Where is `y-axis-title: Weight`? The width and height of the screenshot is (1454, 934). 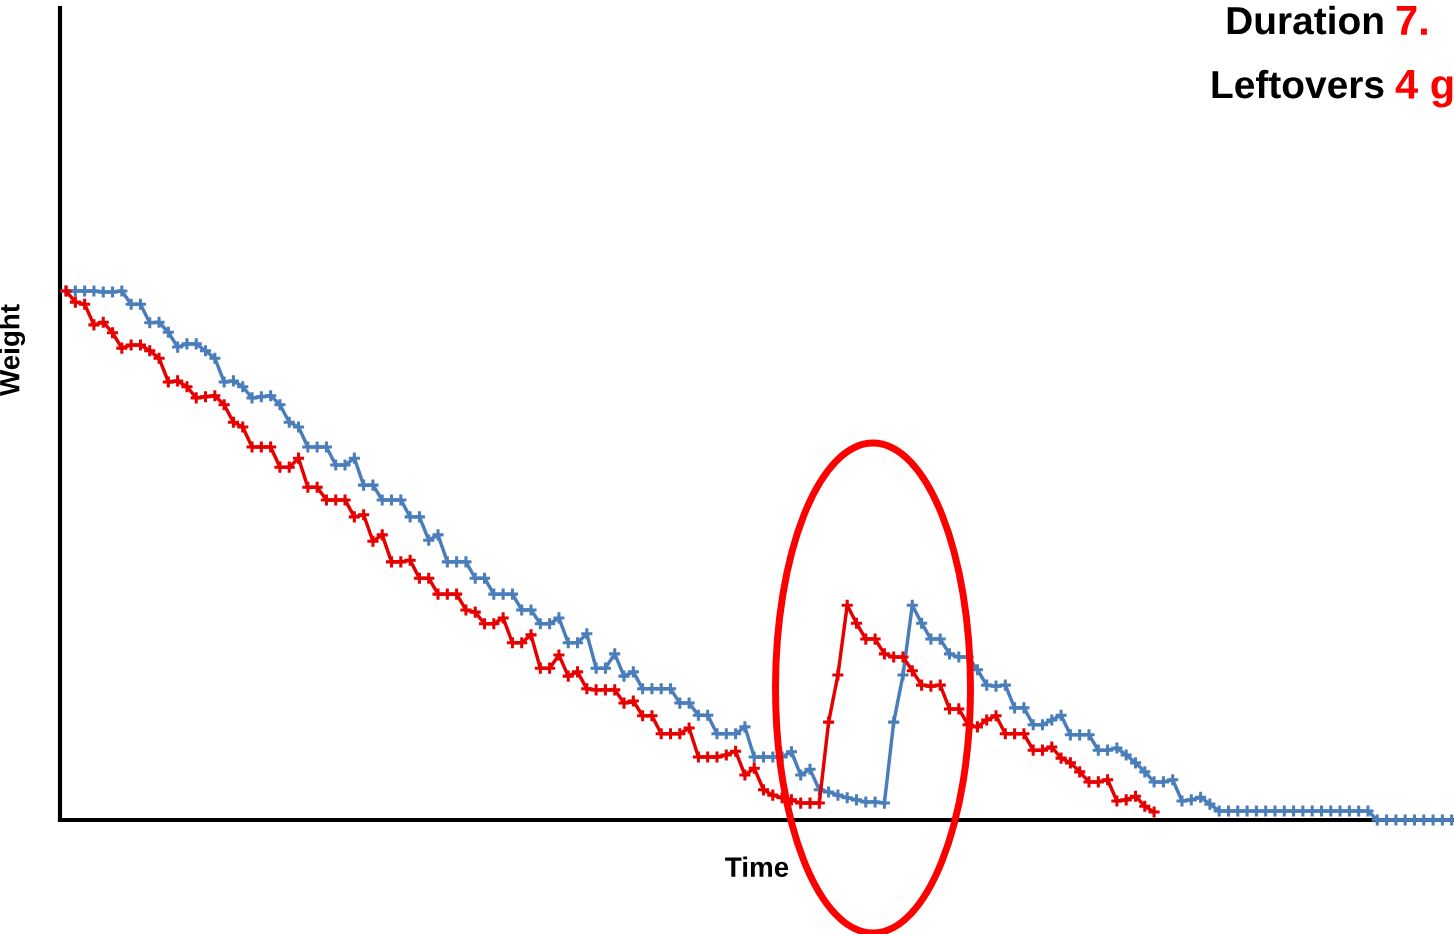
y-axis-title: Weight is located at coordinates (13, 350).